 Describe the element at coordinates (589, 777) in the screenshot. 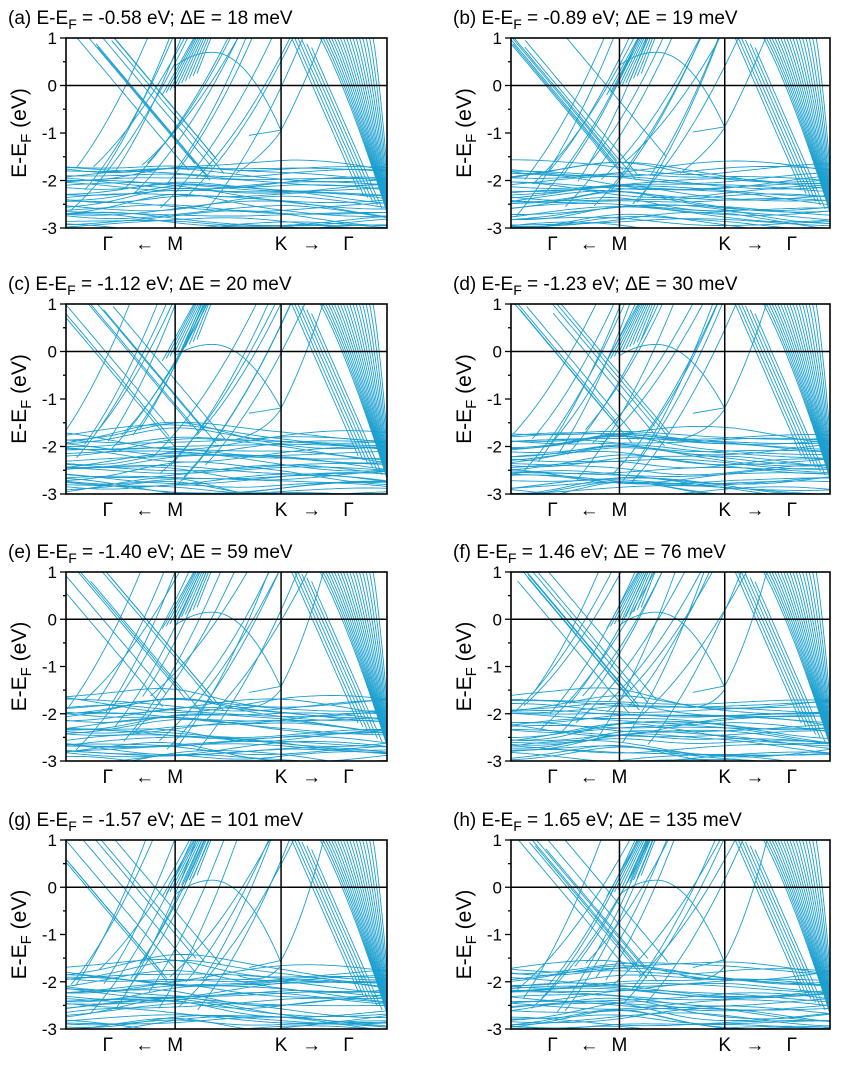

I see `x-label-arrow-left: ←` at that location.